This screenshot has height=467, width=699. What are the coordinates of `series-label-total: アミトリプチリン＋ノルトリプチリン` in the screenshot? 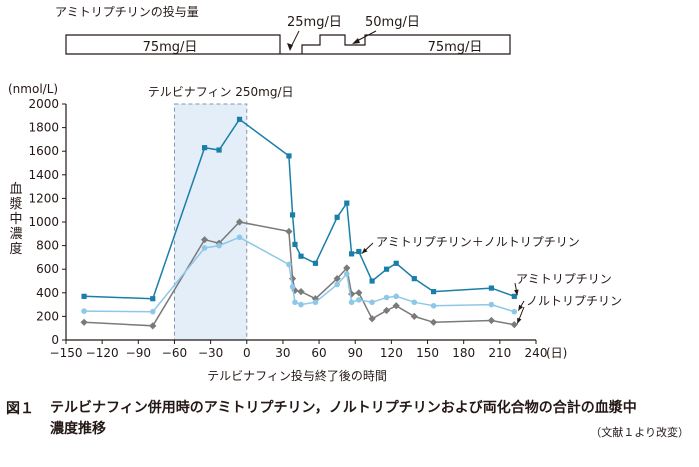 It's located at (478, 242).